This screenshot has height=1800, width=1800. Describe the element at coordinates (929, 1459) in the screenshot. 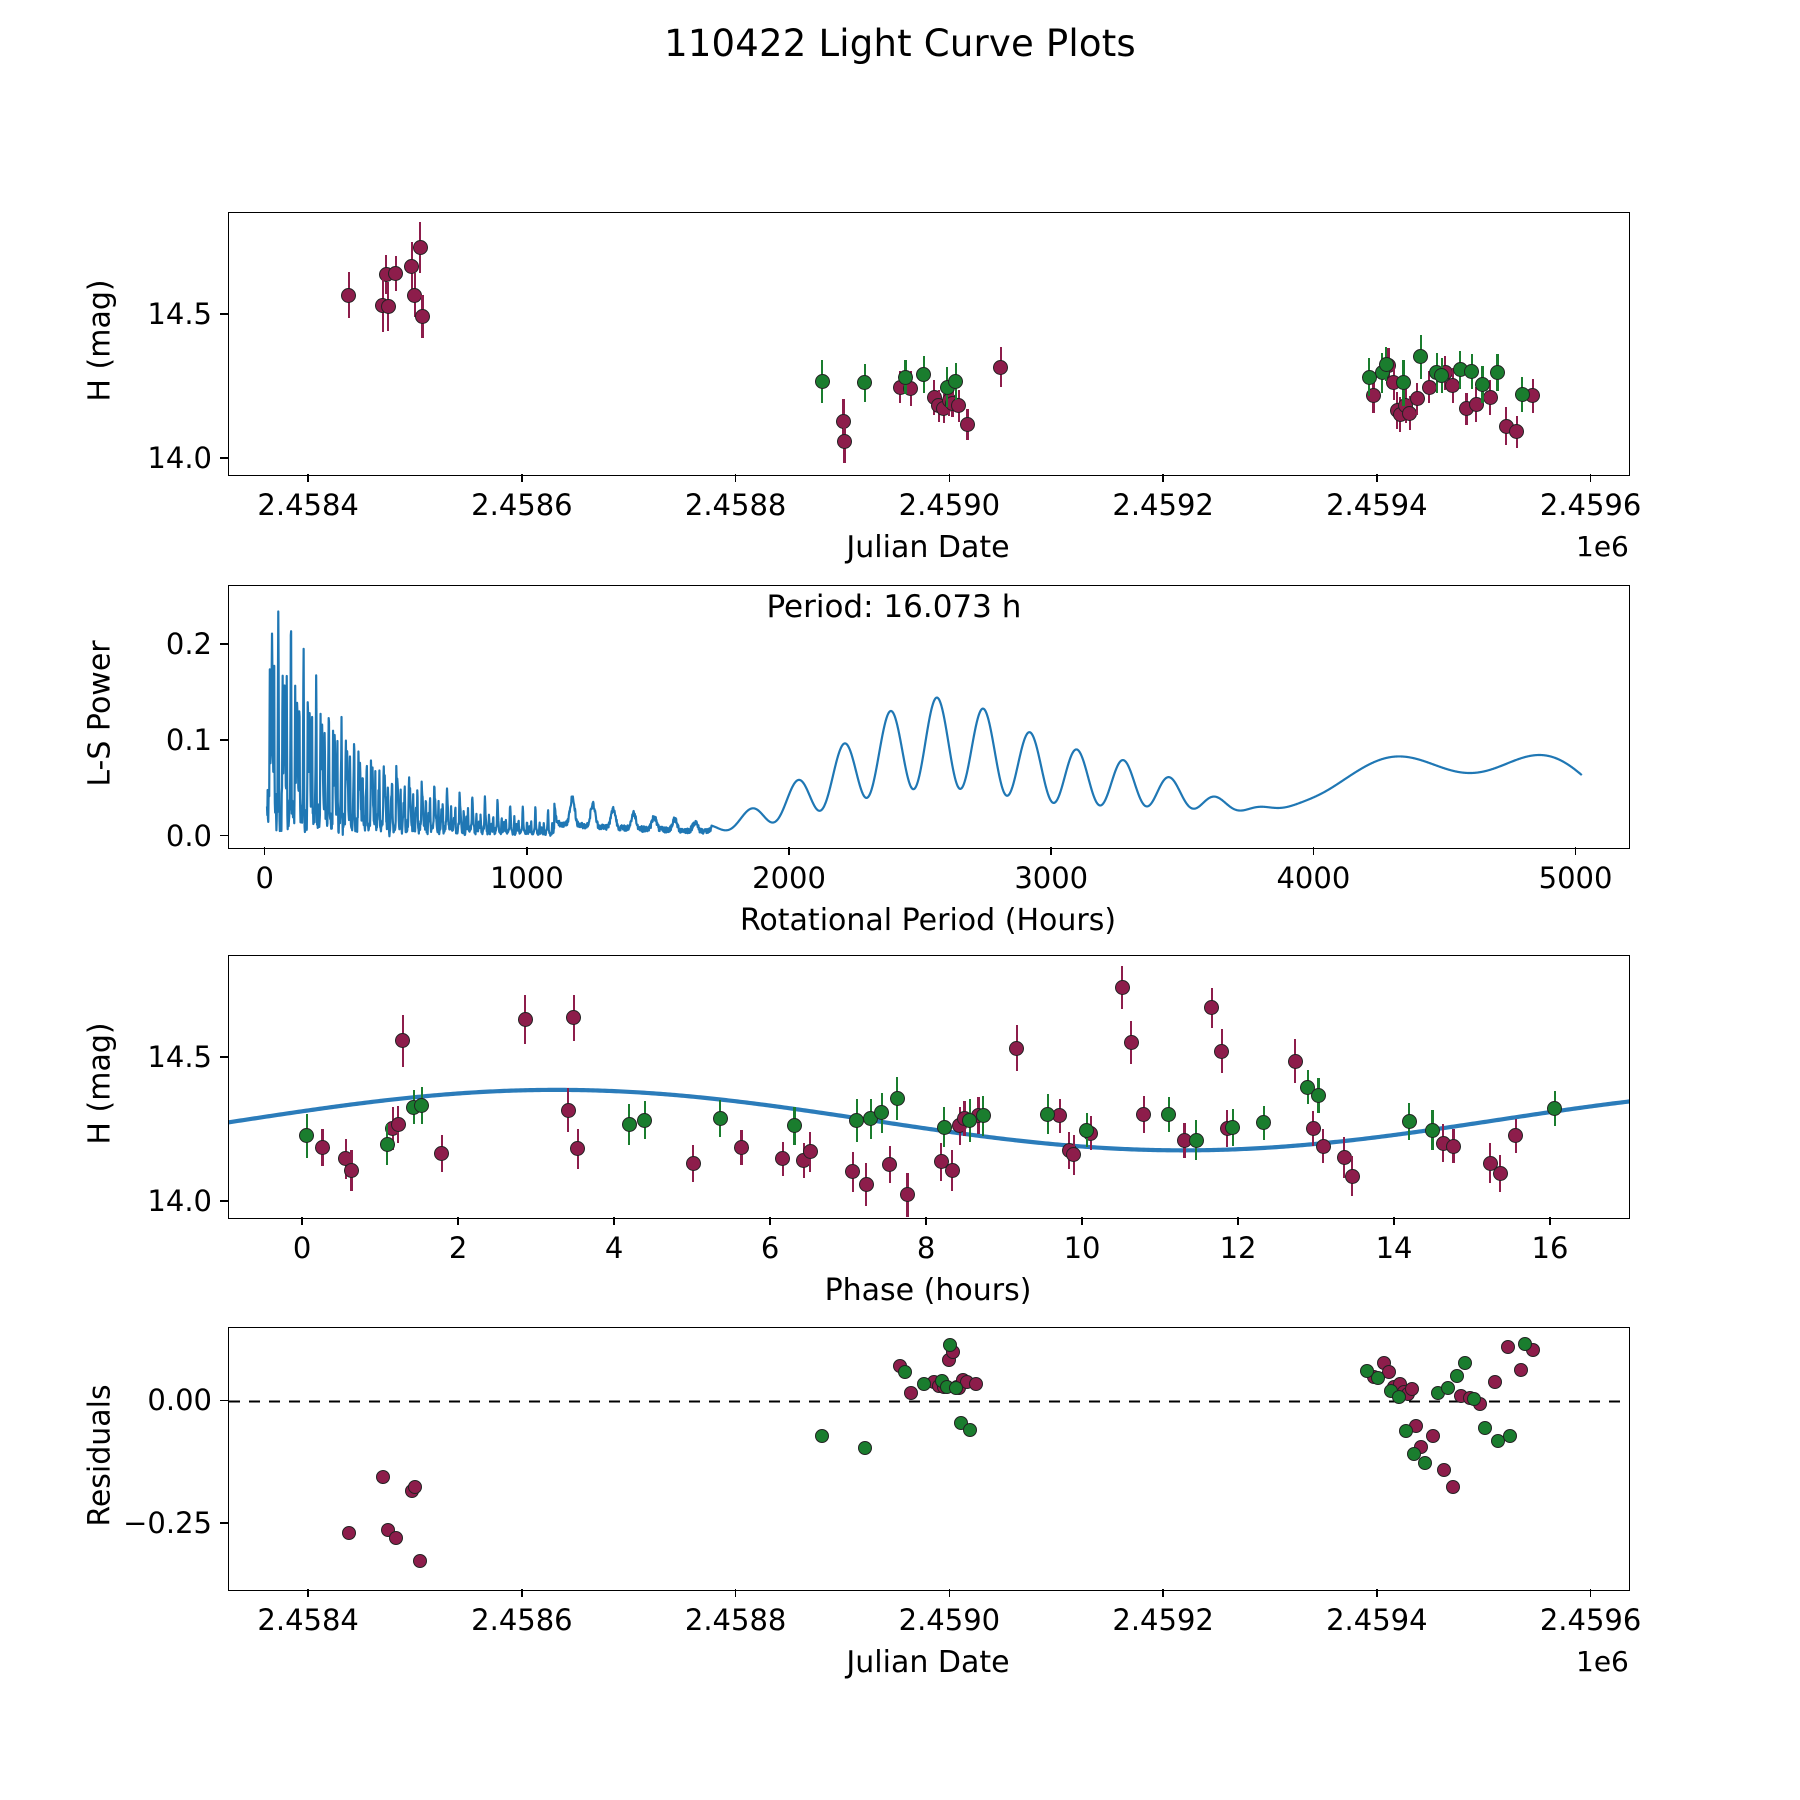

I see `plot-area-residuals` at that location.